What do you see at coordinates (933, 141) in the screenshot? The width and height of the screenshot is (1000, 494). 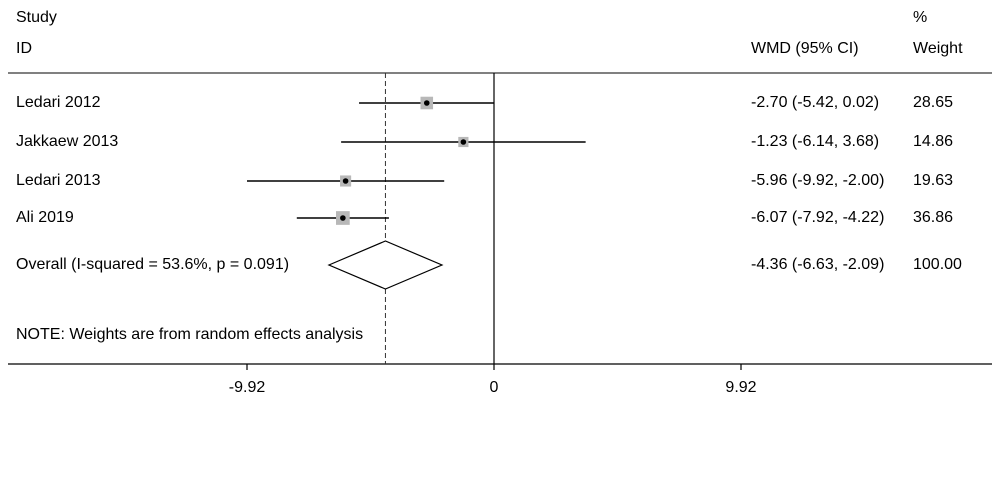 I see `study-weight: 14.86` at bounding box center [933, 141].